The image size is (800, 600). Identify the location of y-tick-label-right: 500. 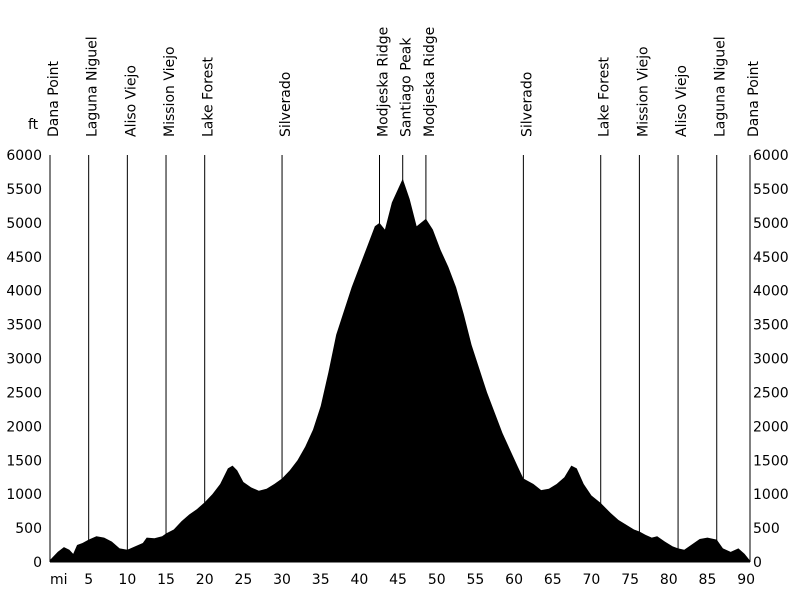
(766, 529).